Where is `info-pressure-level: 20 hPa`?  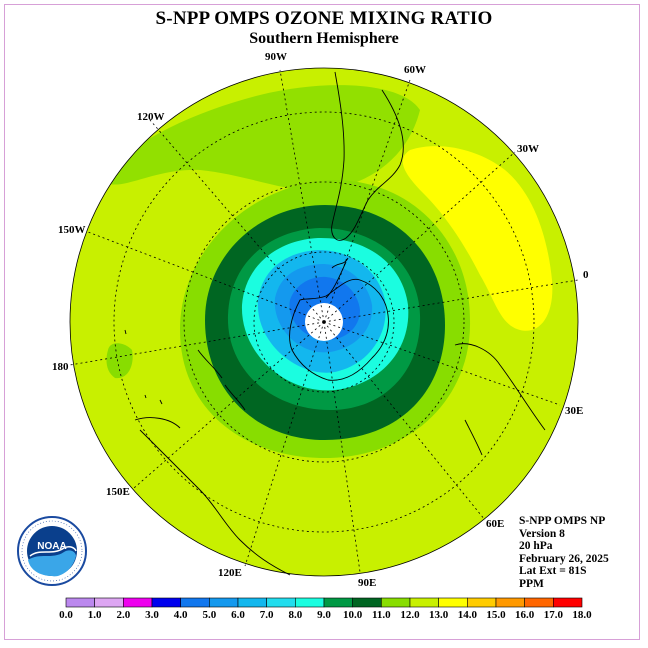 info-pressure-level: 20 hPa is located at coordinates (536, 546).